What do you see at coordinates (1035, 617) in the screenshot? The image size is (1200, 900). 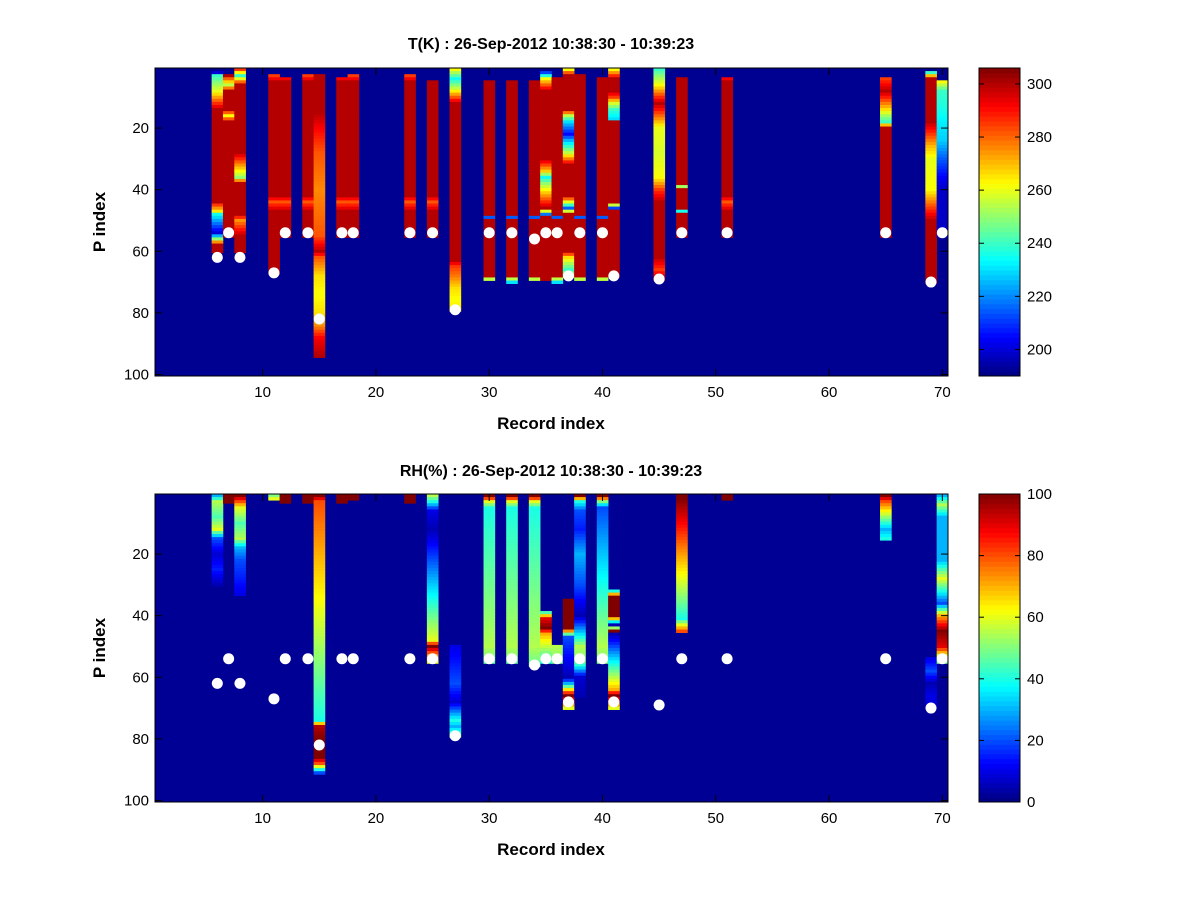 I see `colorbar-tick-label: 60` at bounding box center [1035, 617].